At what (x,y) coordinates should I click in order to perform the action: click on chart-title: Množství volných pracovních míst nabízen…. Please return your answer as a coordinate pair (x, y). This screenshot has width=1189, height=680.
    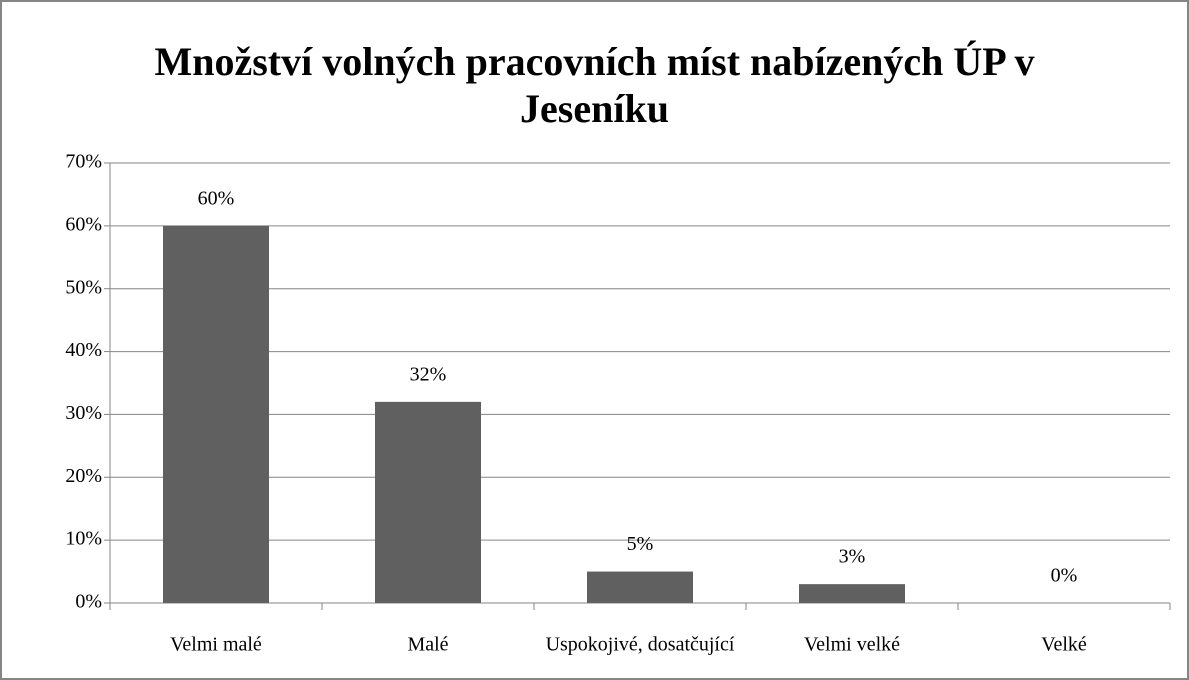
    Looking at the image, I should click on (594, 85).